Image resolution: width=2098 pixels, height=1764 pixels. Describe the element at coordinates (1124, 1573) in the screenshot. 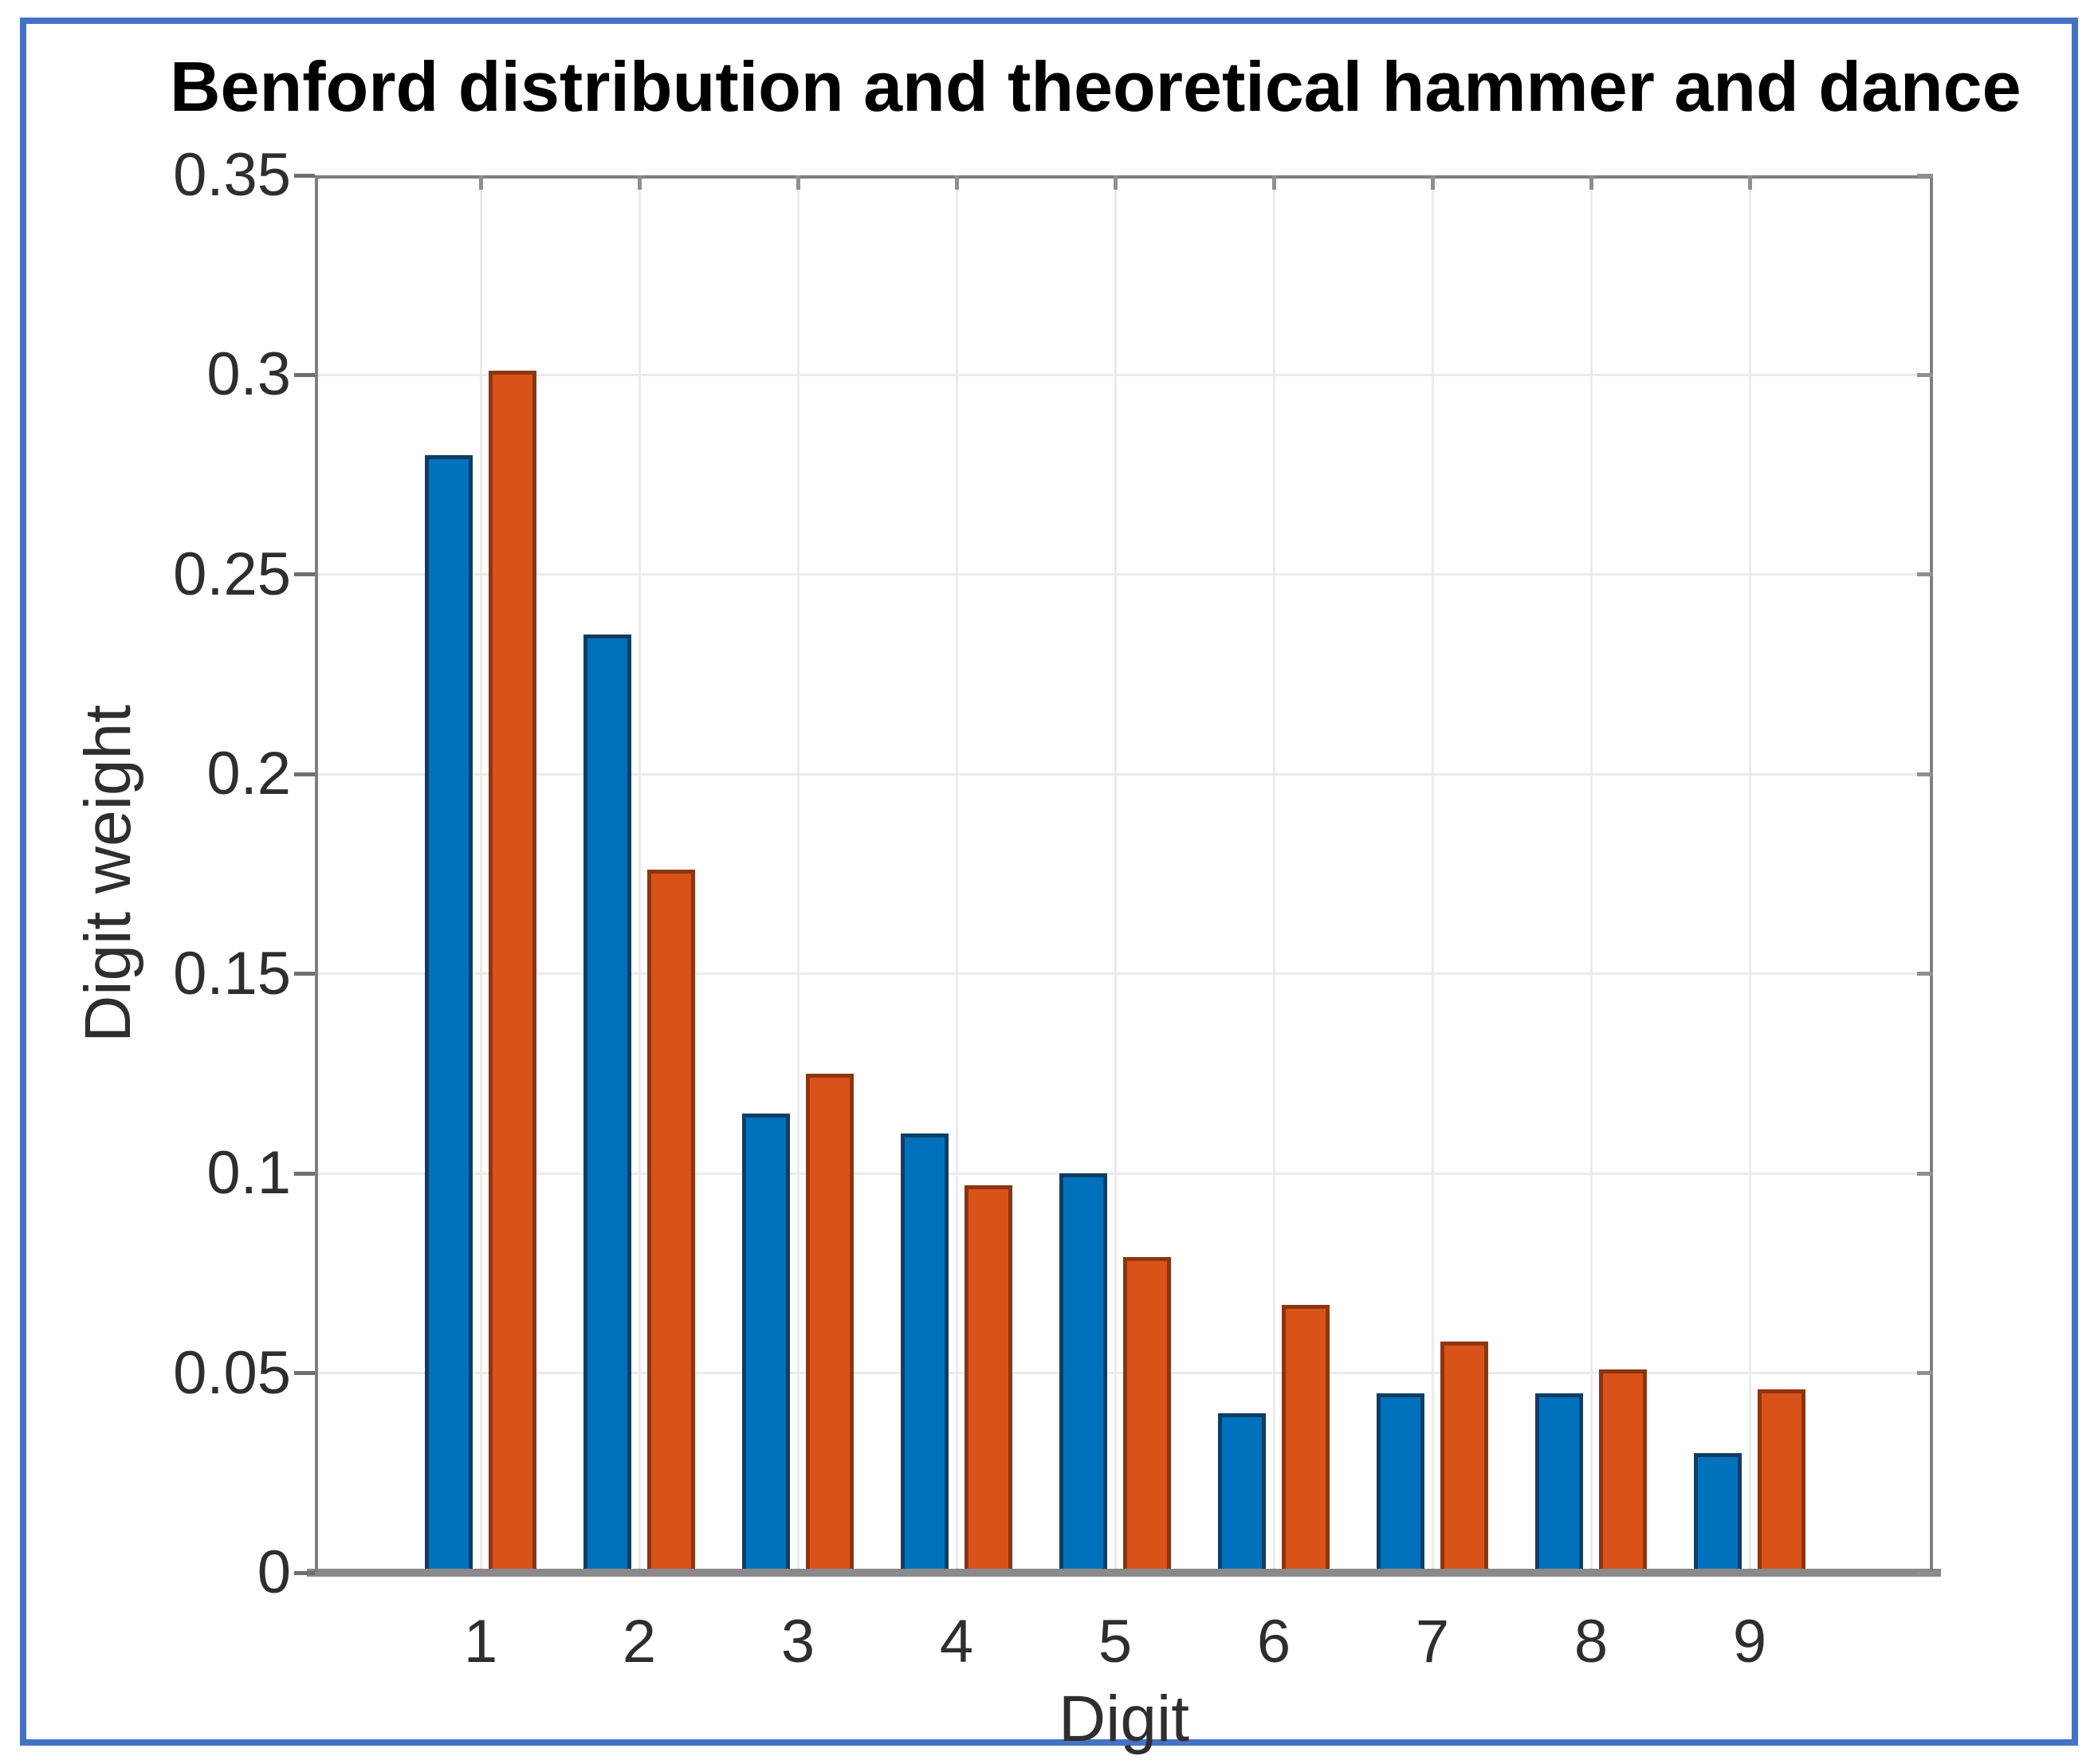

I see `x-axis-line` at that location.